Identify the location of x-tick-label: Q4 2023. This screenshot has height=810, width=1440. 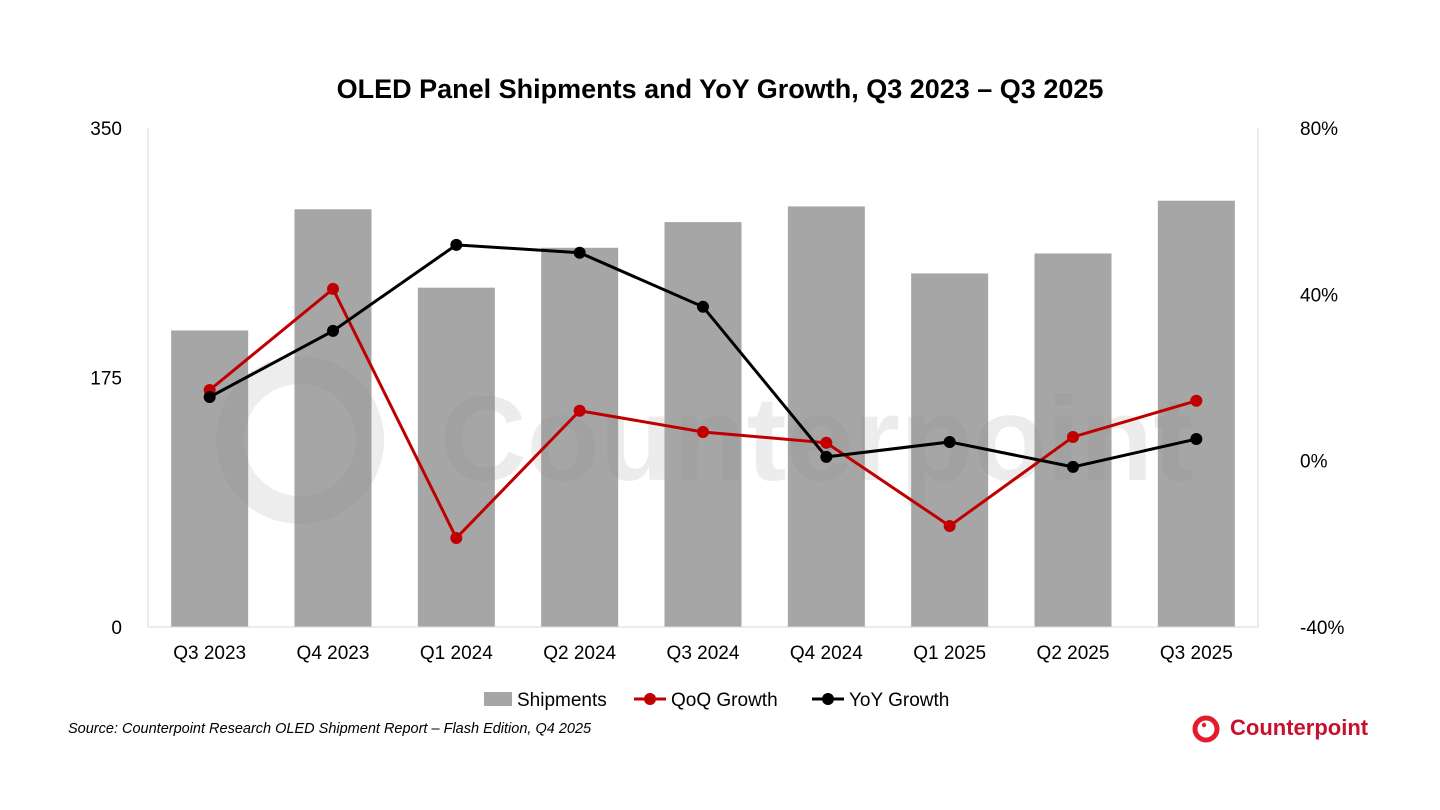
(333, 653).